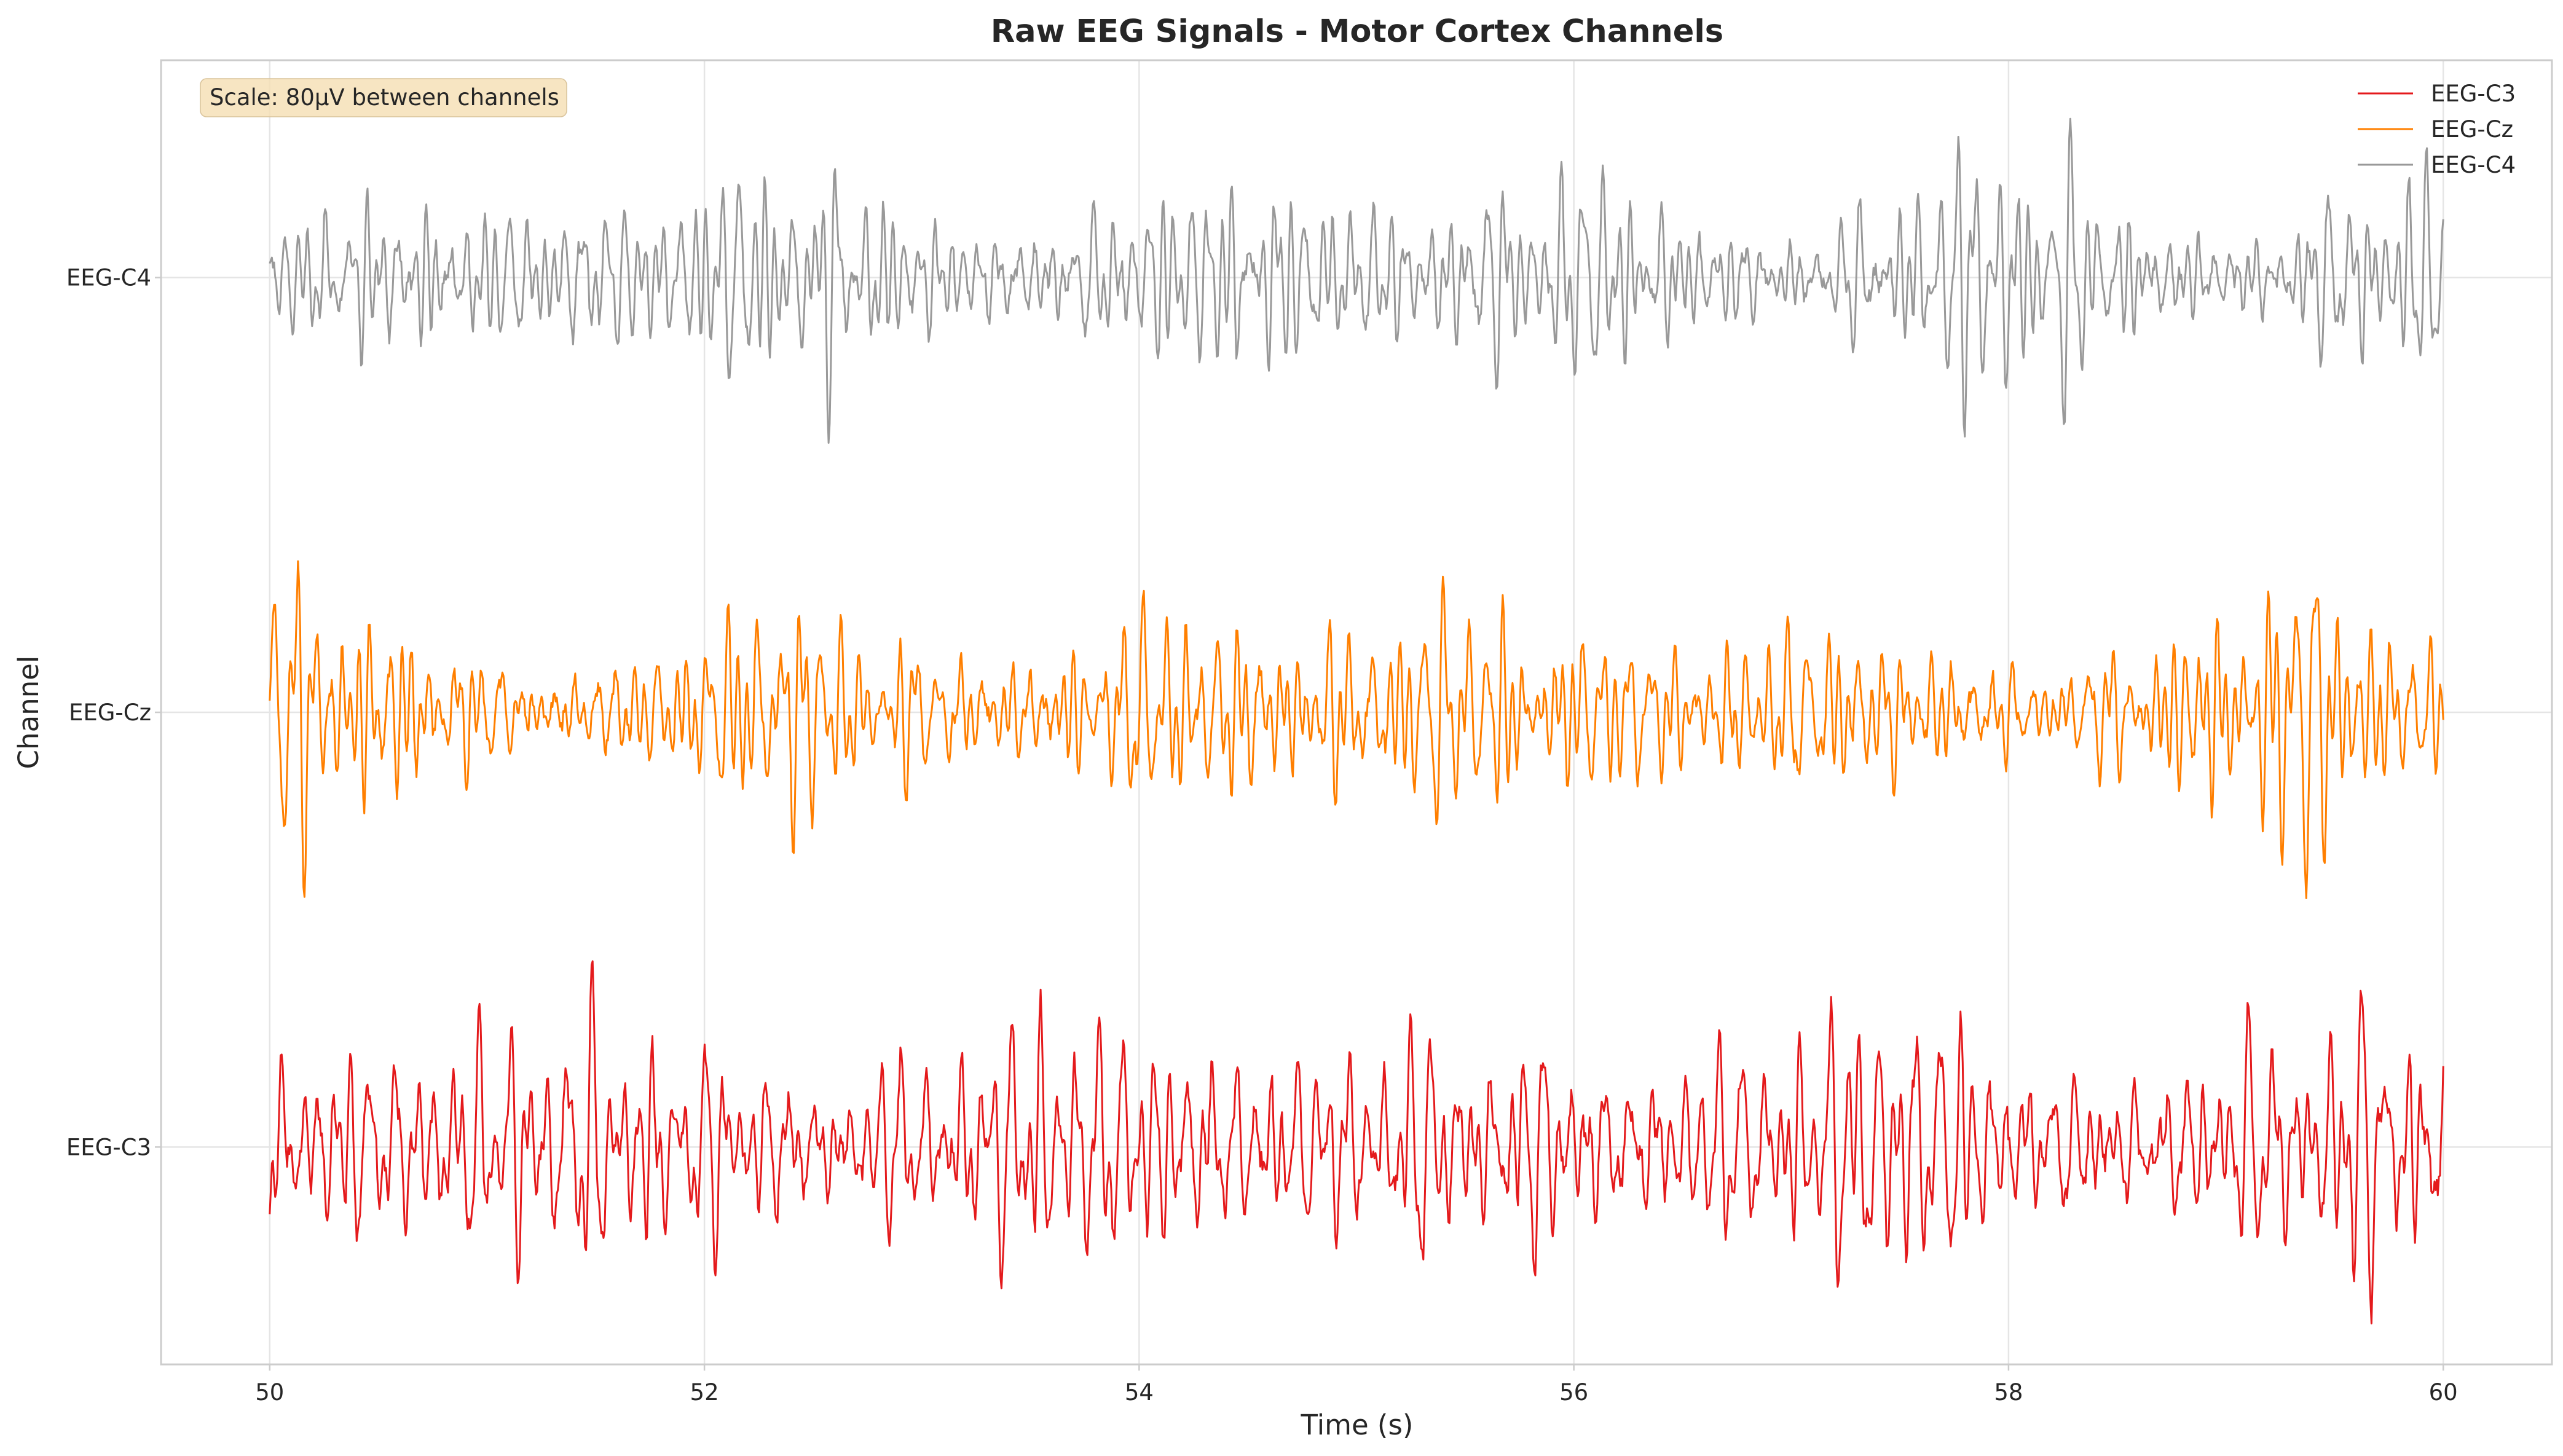 The height and width of the screenshot is (1456, 2563). I want to click on scale-annotation: Scale: 80μV between channels, so click(384, 97).